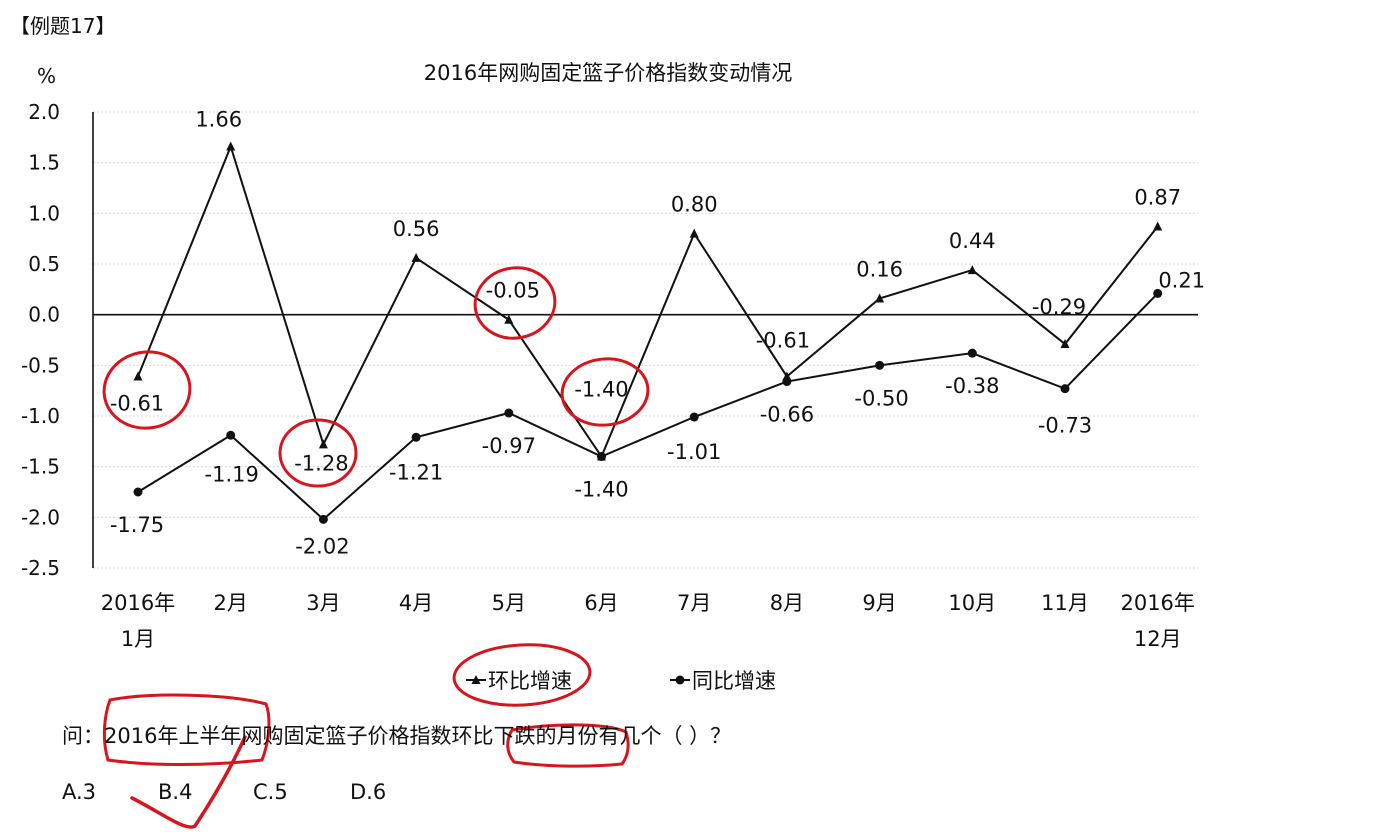 This screenshot has width=1383, height=838. What do you see at coordinates (40, 467) in the screenshot?
I see `y-tick-label: -1.5` at bounding box center [40, 467].